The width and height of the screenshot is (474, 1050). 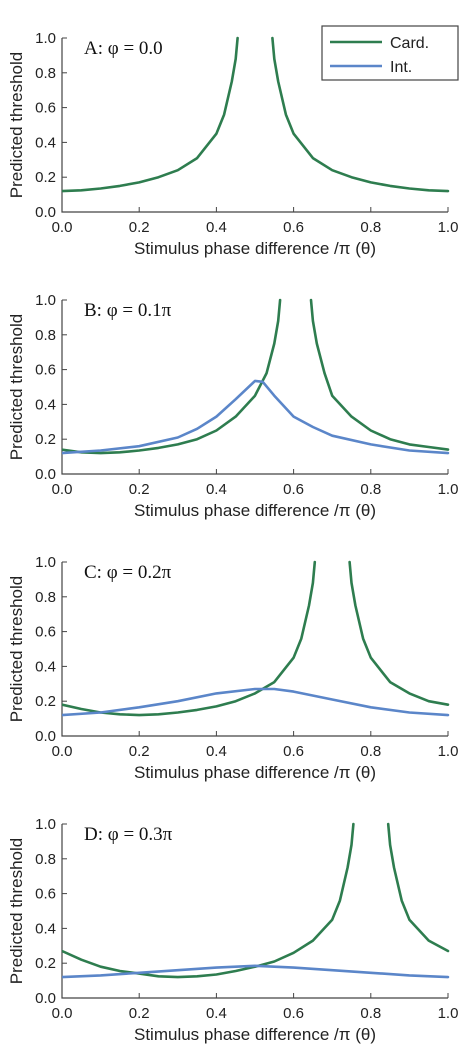 I want to click on panel-label: C: φ = 0.2π, so click(x=128, y=572).